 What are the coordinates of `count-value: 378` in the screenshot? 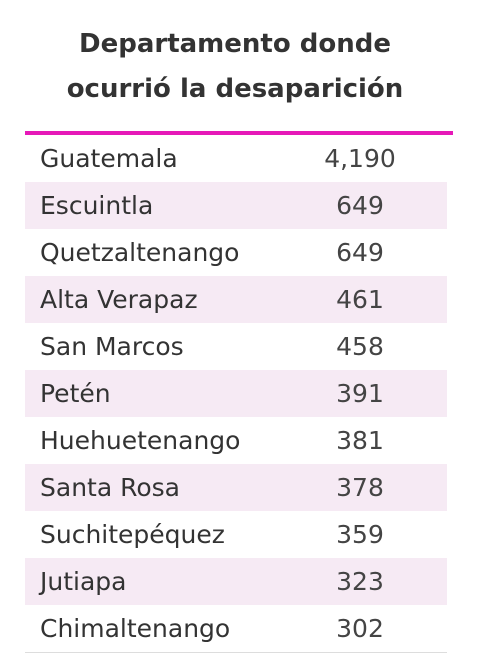 It's located at (360, 487).